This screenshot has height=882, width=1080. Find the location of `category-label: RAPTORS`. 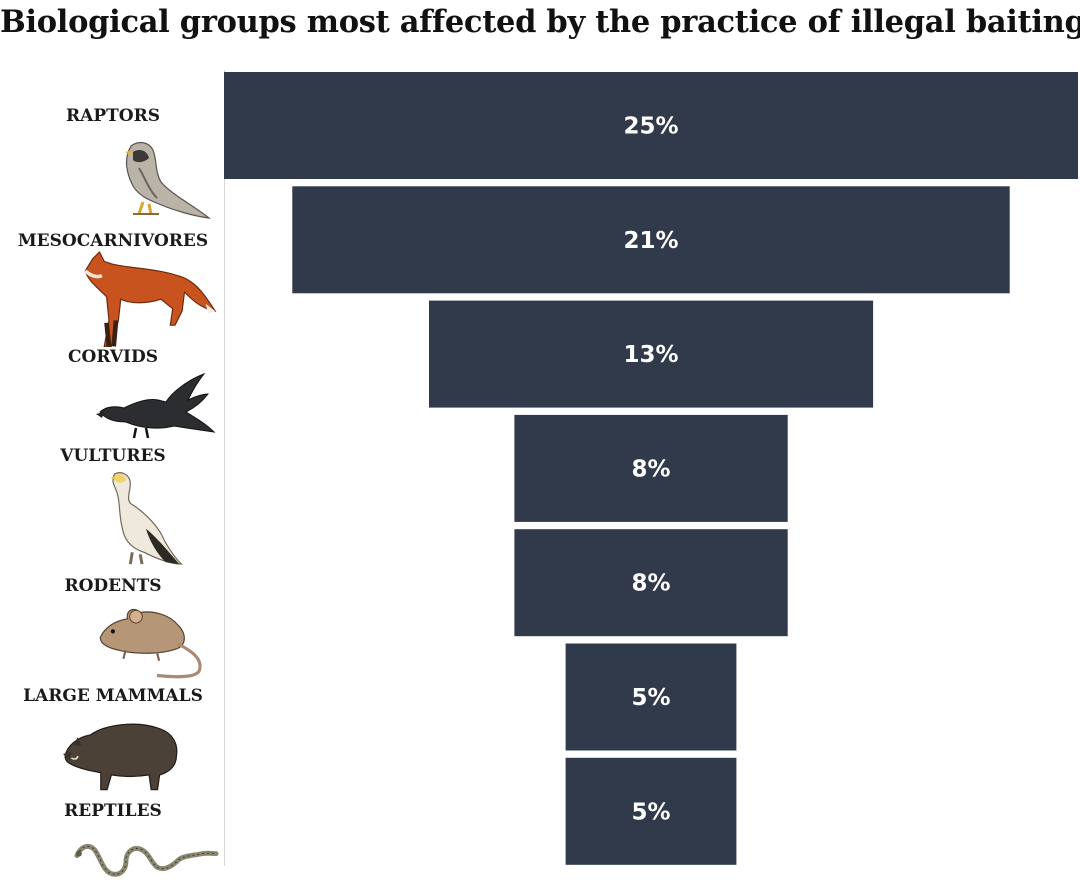

category-label: RAPTORS is located at coordinates (113, 116).